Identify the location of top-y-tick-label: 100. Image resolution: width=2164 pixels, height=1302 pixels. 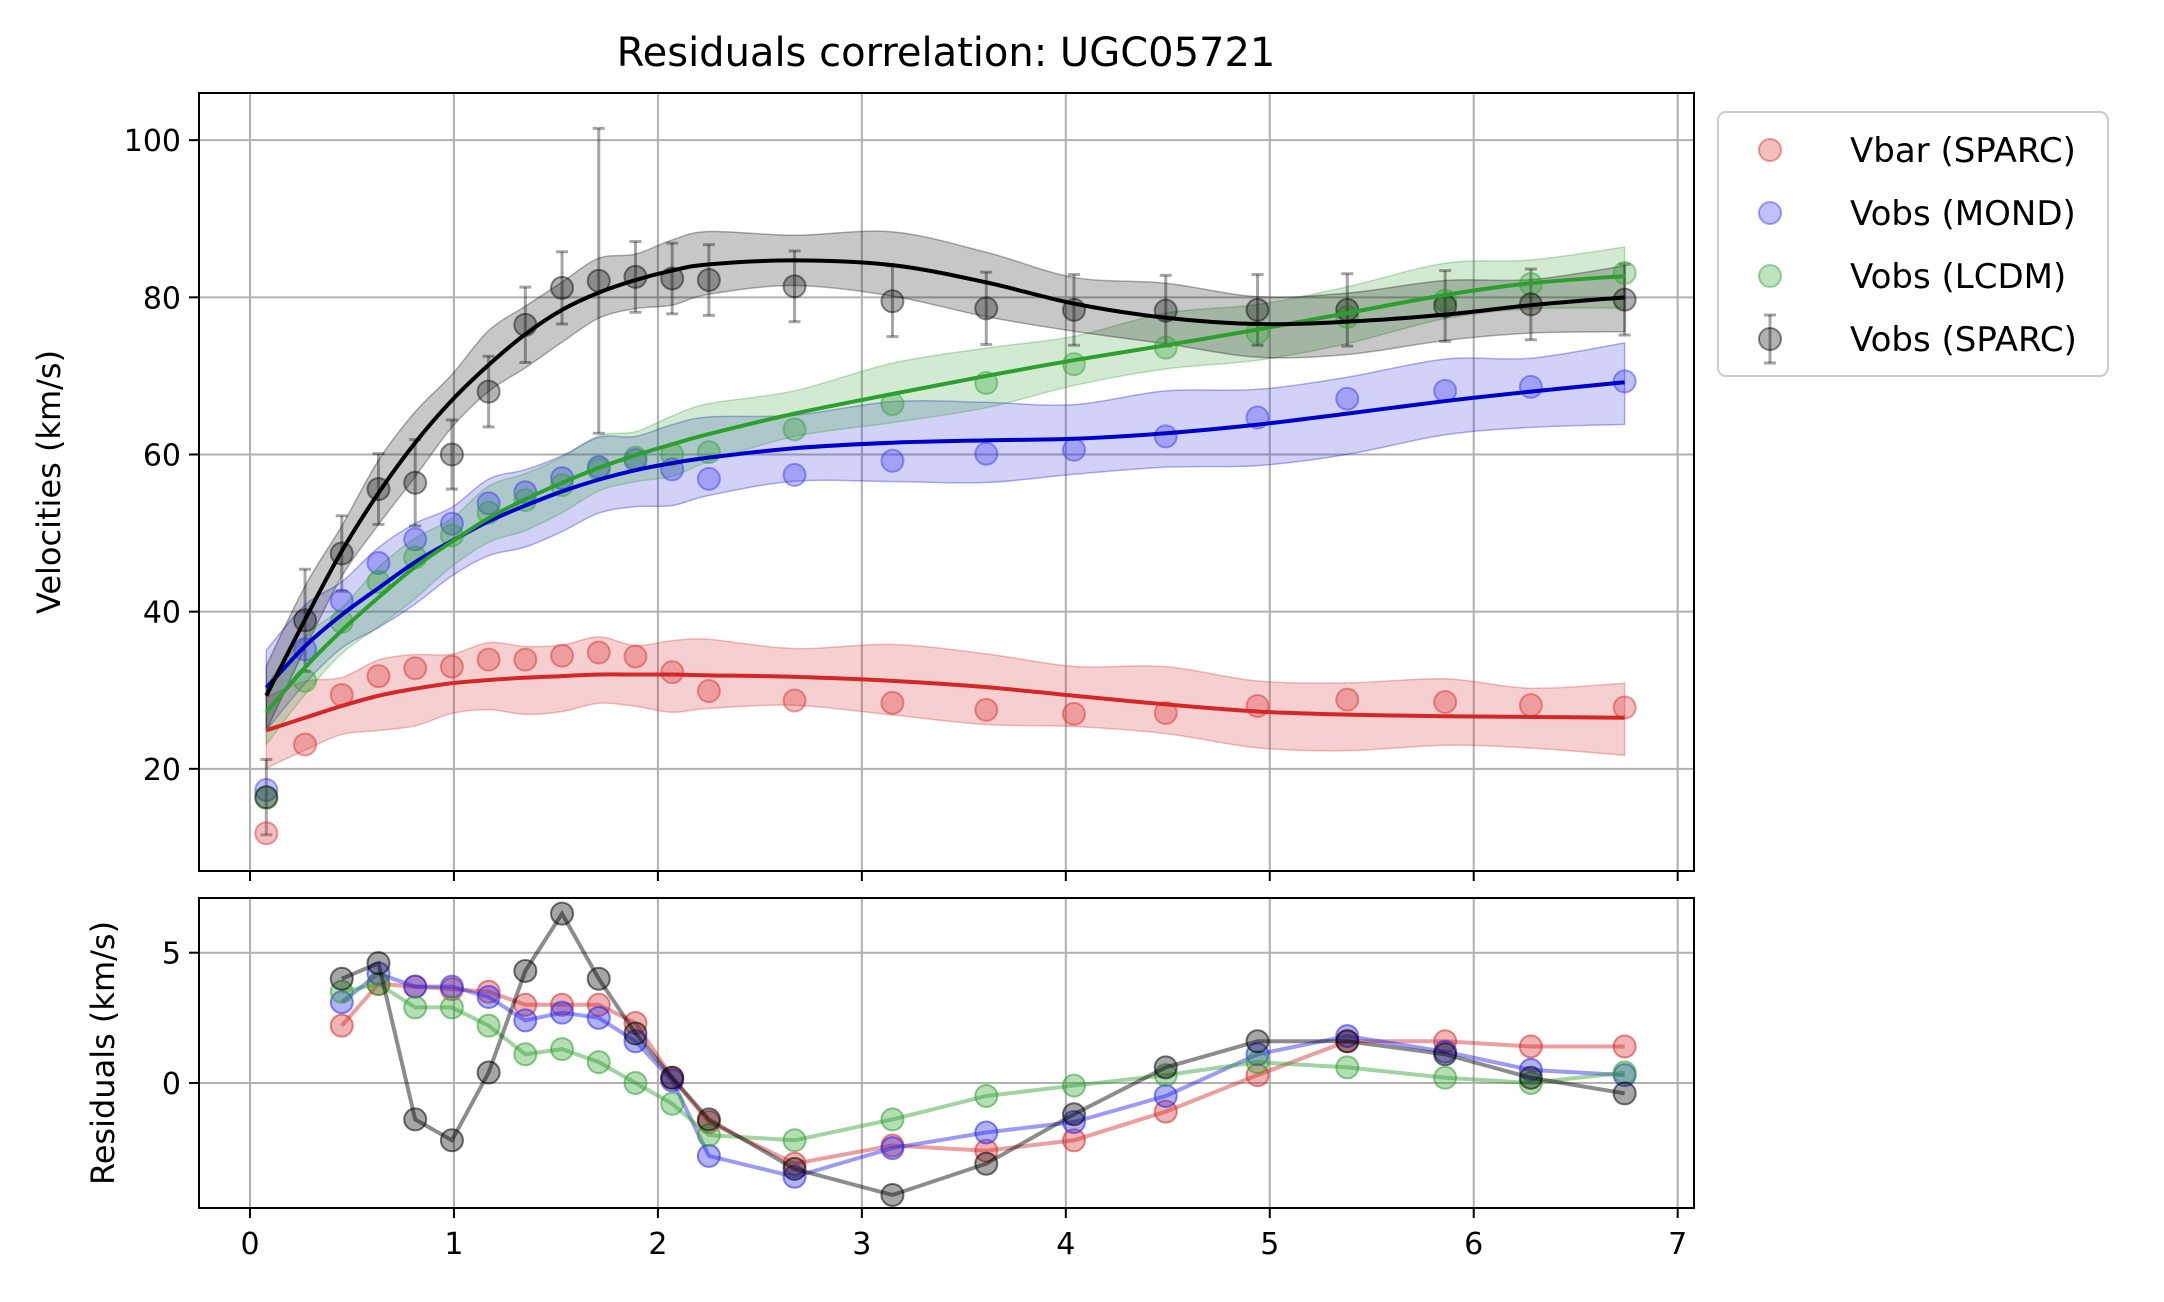
(152, 141).